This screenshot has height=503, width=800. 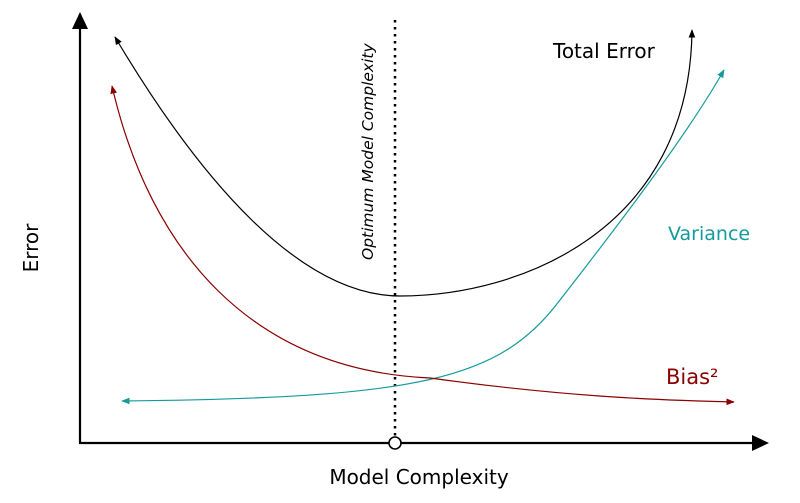 I want to click on x-axis-label: Model Complexity, so click(x=419, y=477).